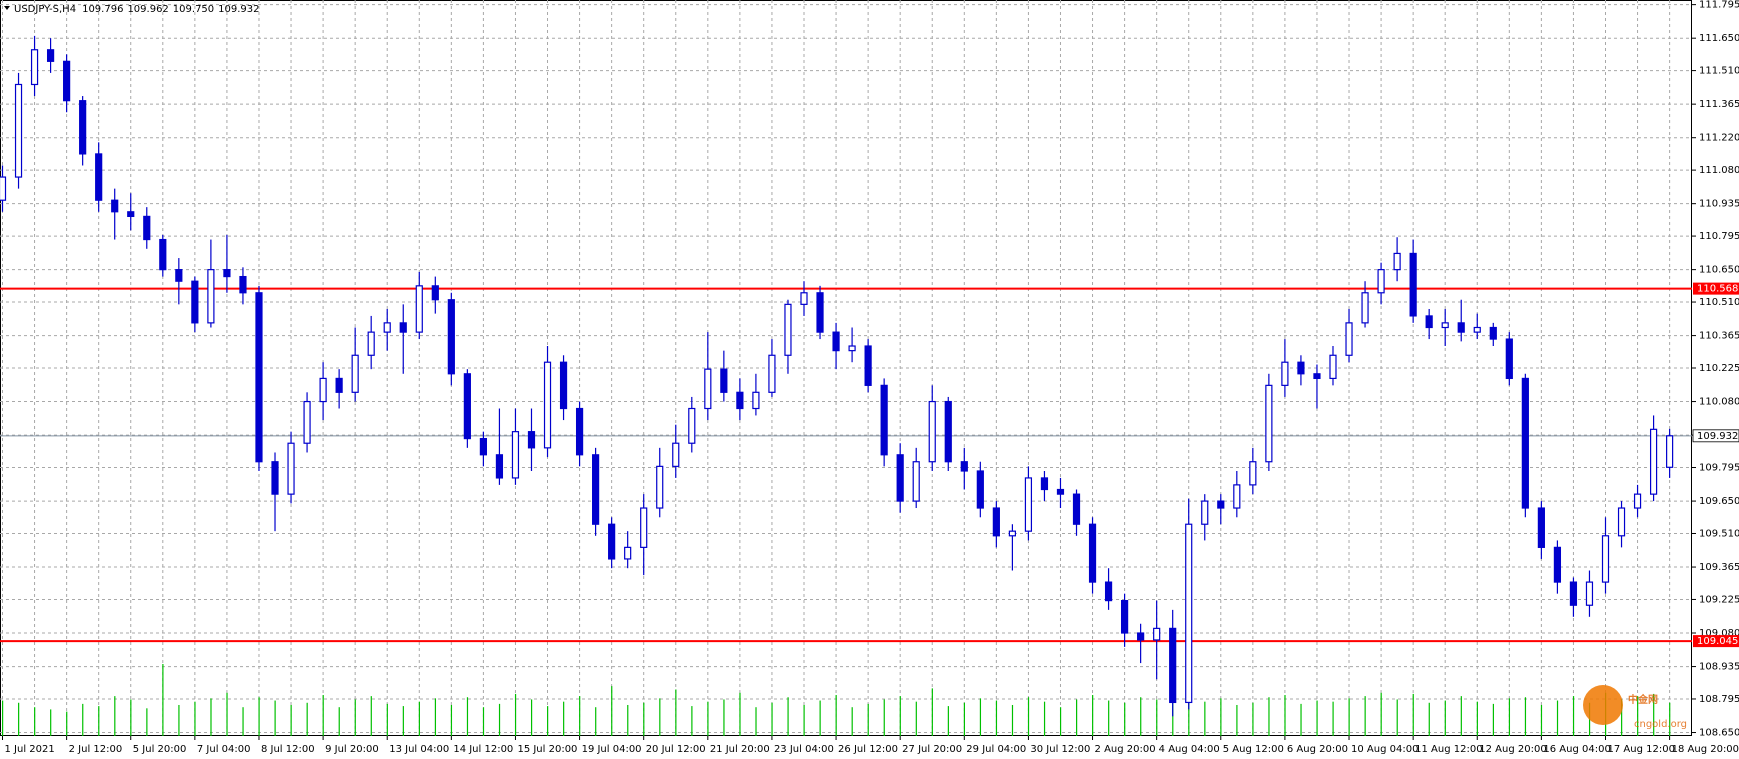 The image size is (1739, 759). I want to click on y-tick-label: 110.225, so click(1719, 368).